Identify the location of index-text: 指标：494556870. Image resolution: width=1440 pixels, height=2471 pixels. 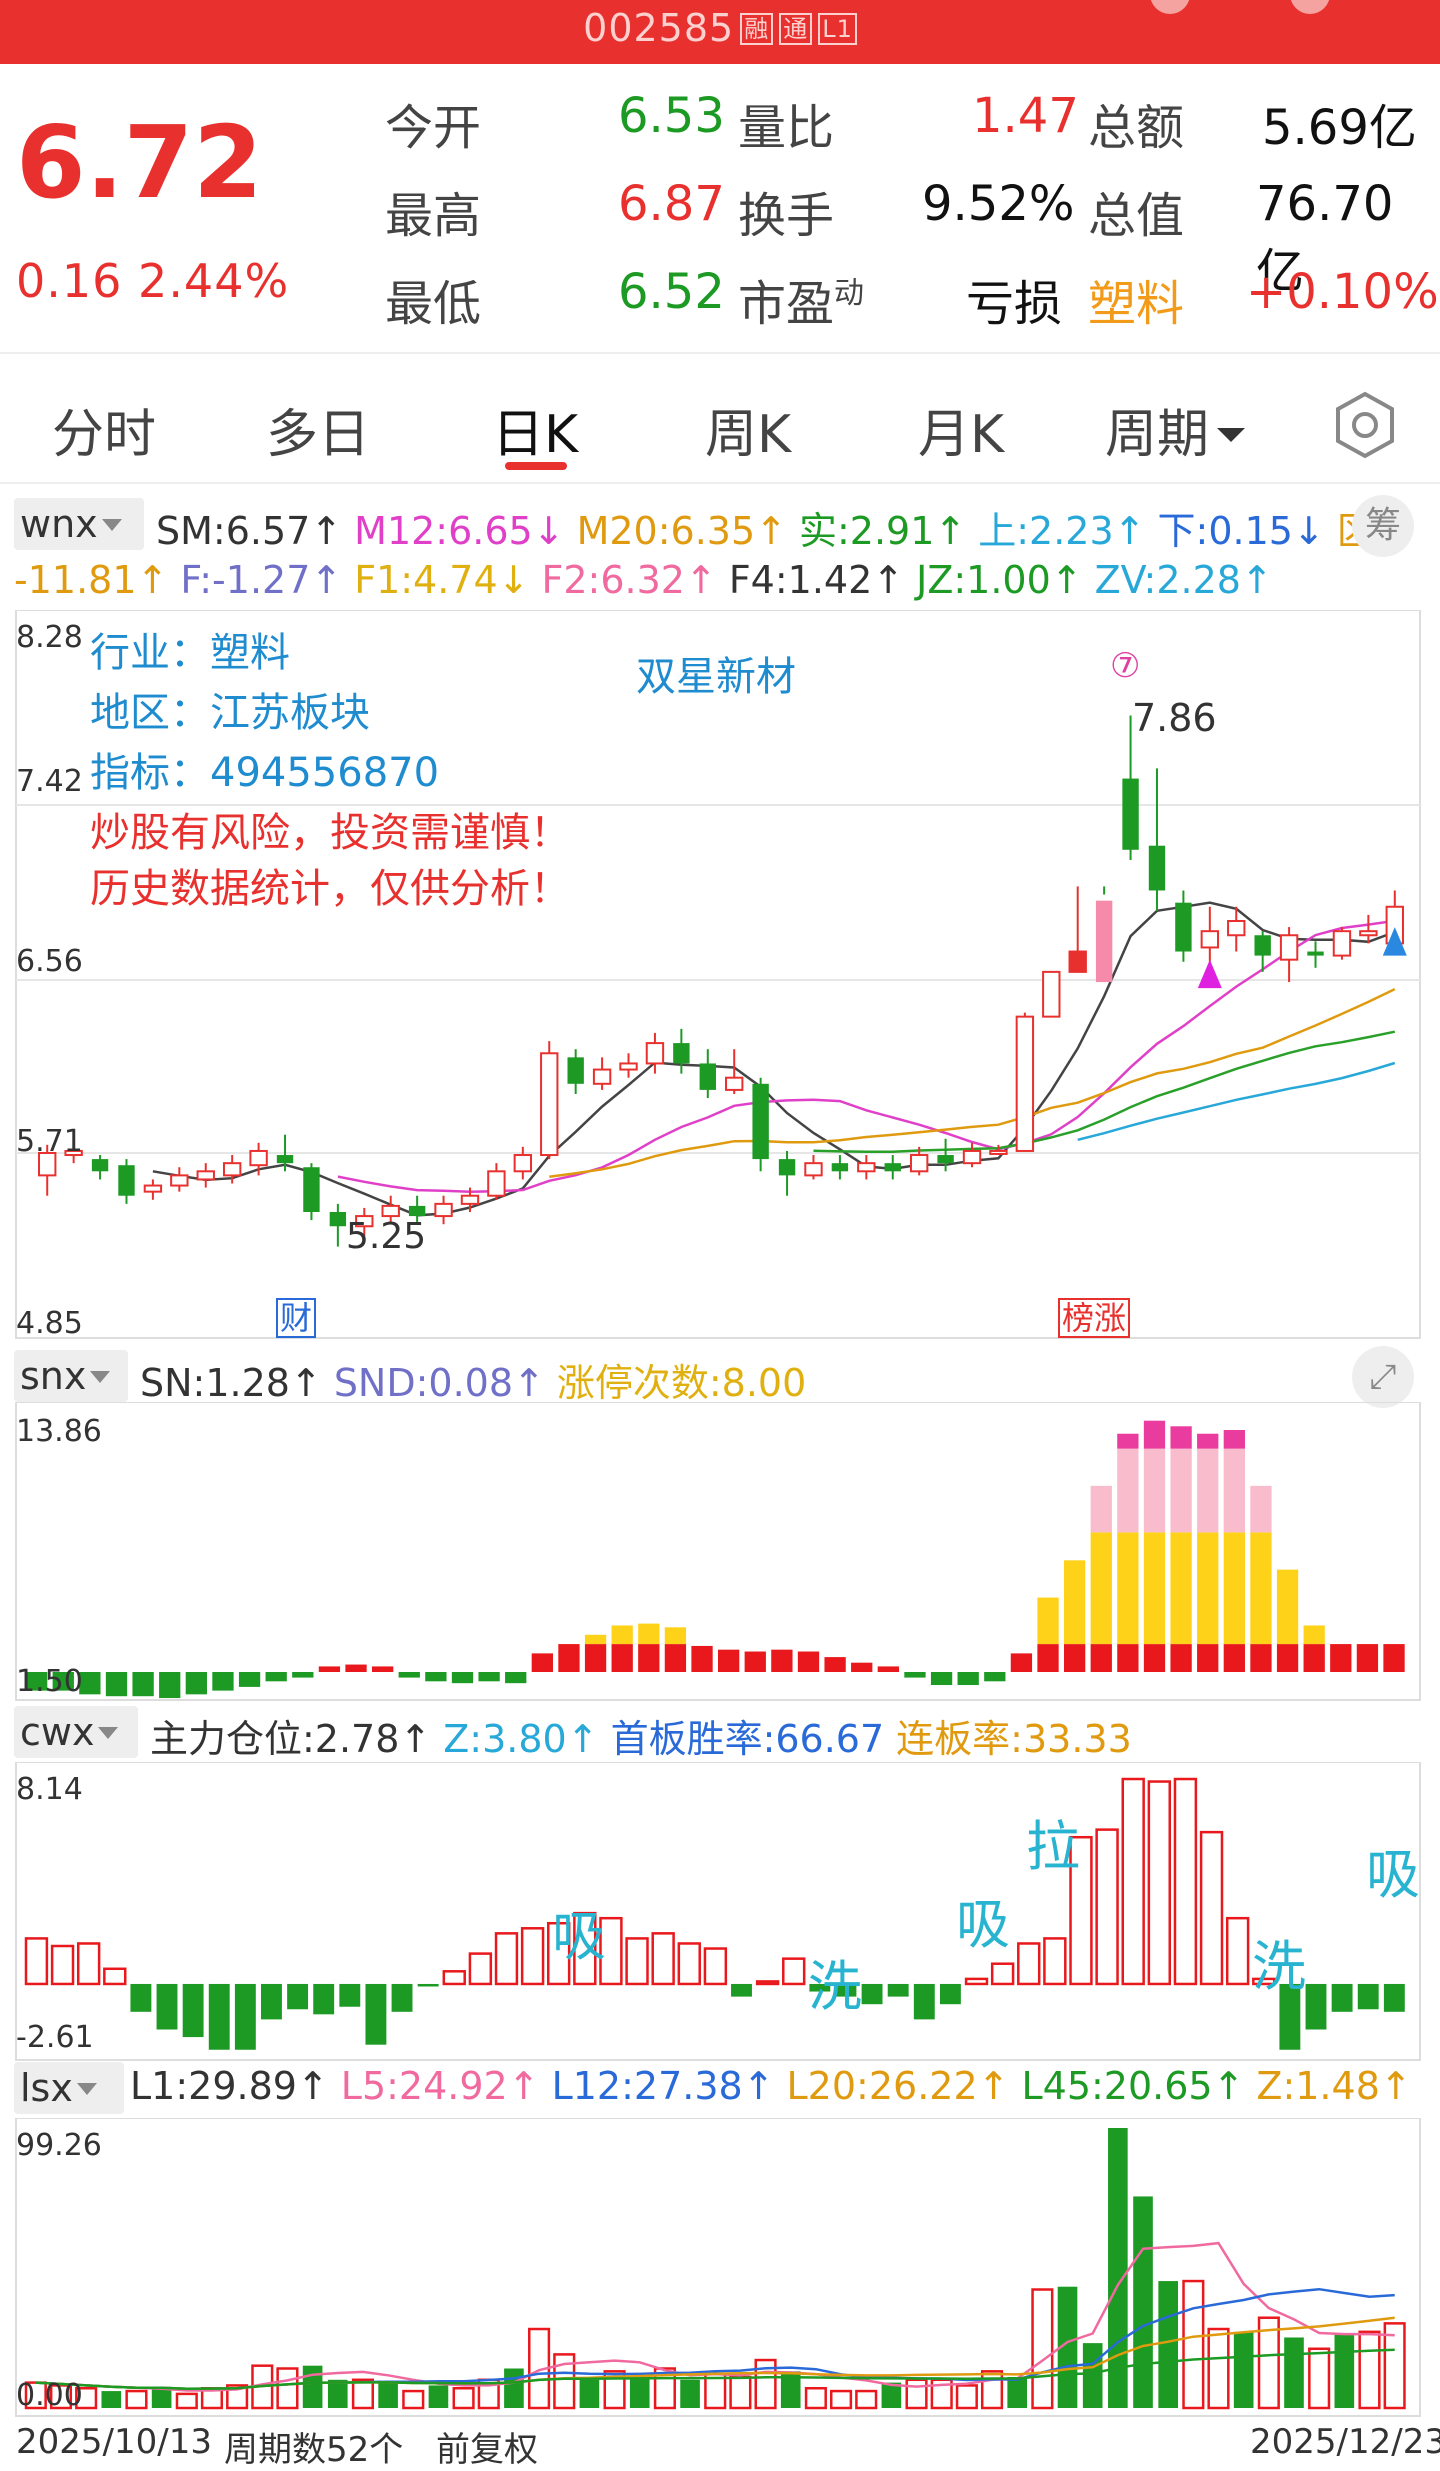
(265, 773).